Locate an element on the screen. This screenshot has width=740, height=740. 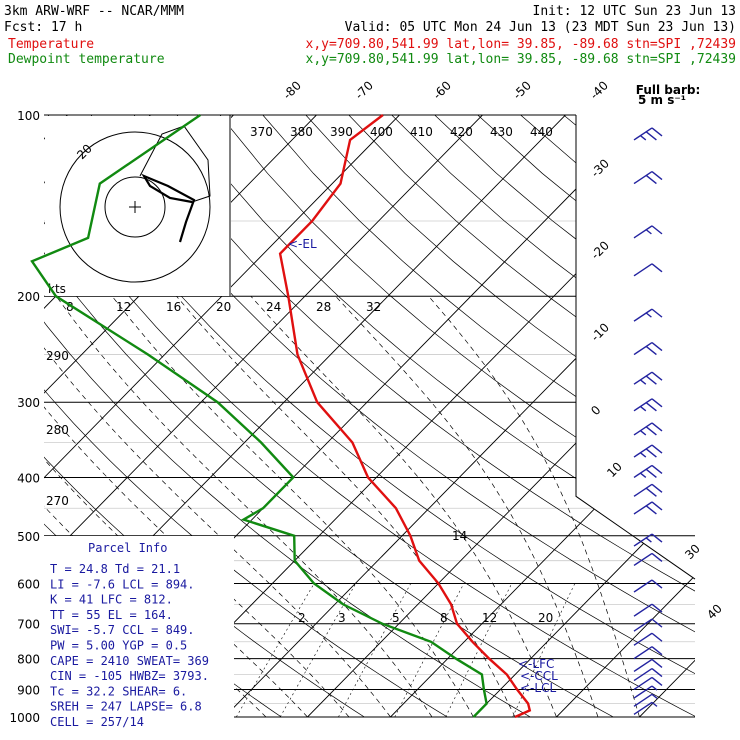
parcel-info-row: K = 41 LFC = 812. is located at coordinates (111, 600).